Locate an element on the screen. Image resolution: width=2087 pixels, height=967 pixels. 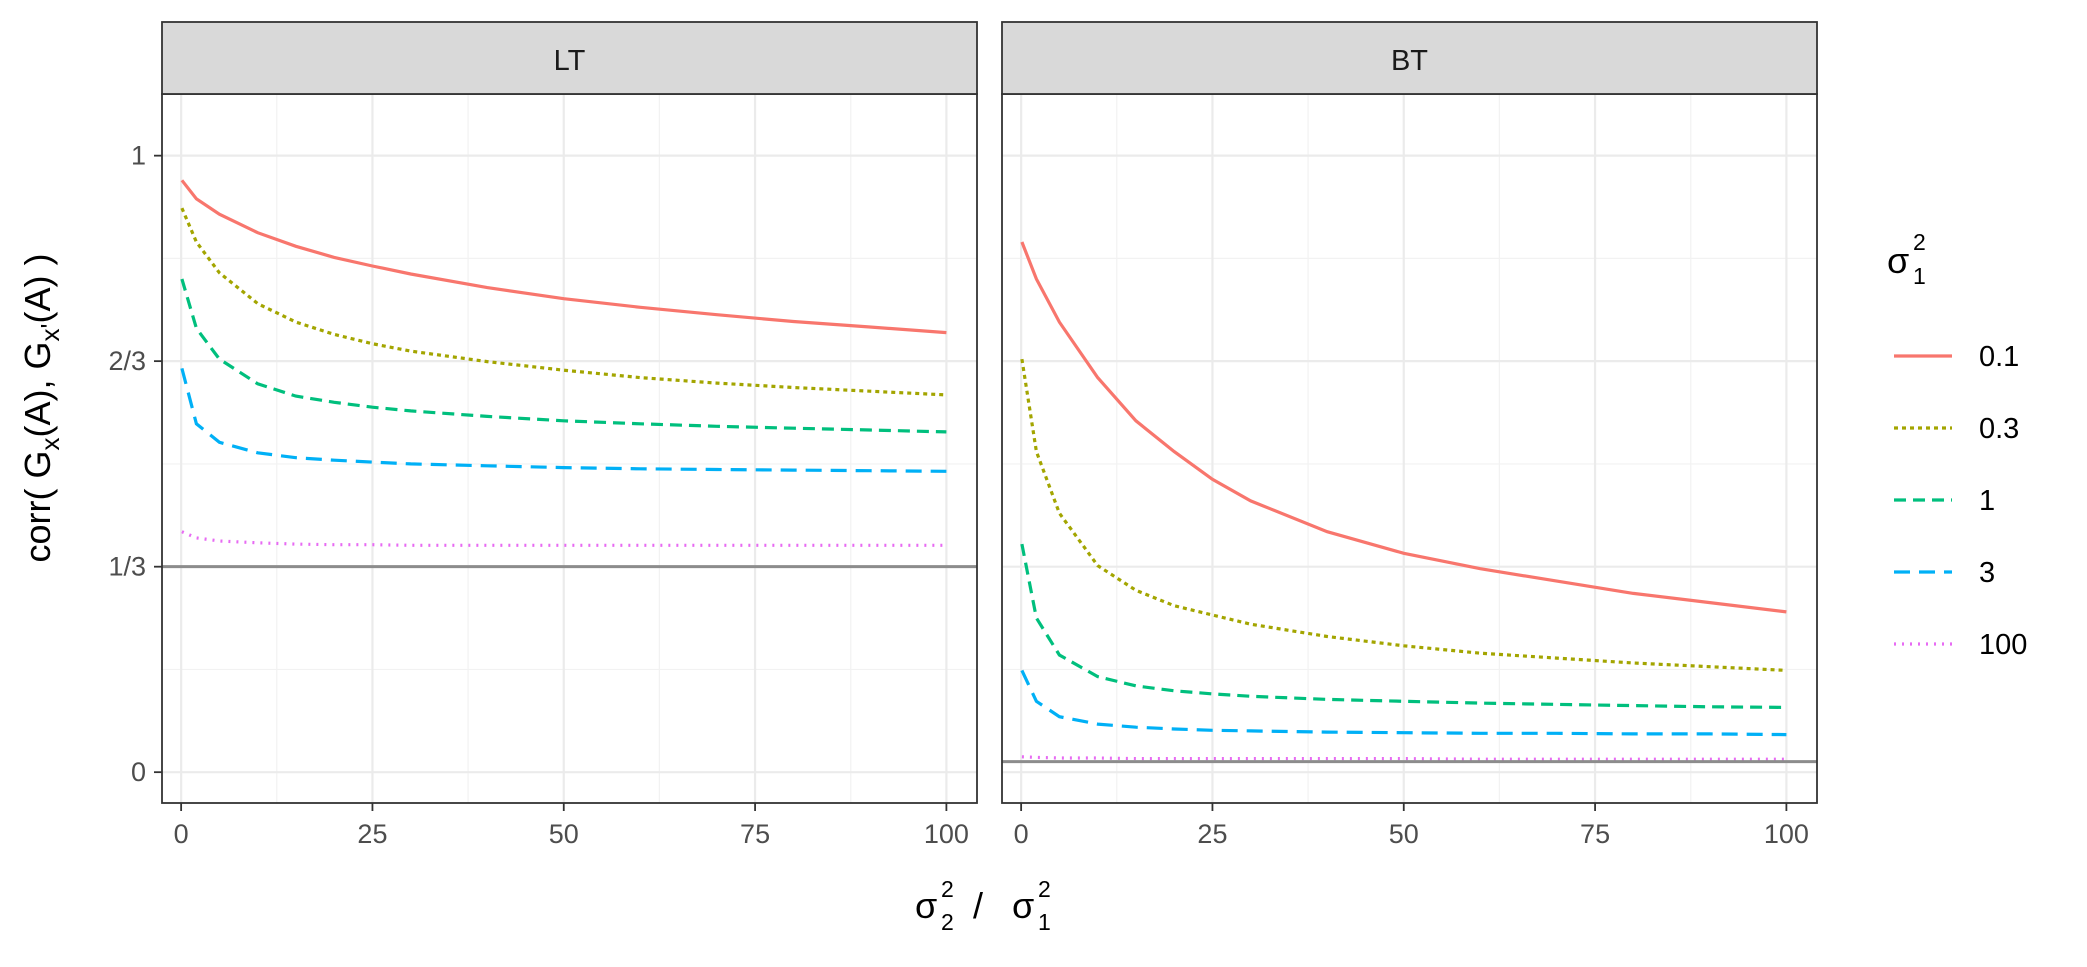
series-line-lt-0.3 is located at coordinates (563, 302).